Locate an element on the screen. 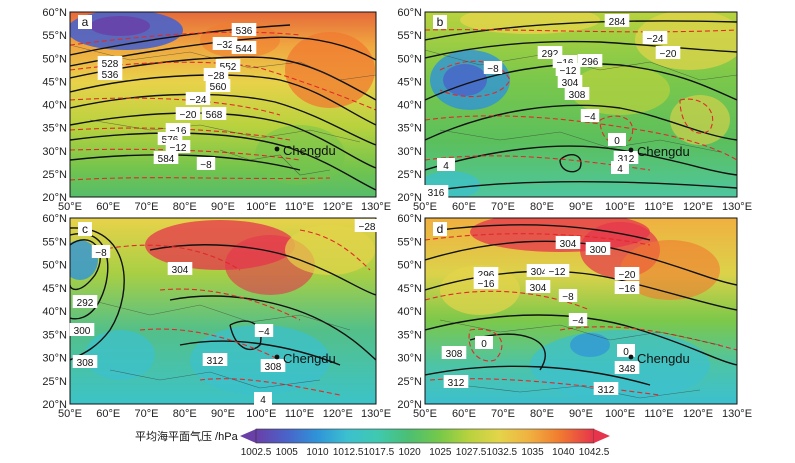  contour-label: −24 is located at coordinates (655, 39).